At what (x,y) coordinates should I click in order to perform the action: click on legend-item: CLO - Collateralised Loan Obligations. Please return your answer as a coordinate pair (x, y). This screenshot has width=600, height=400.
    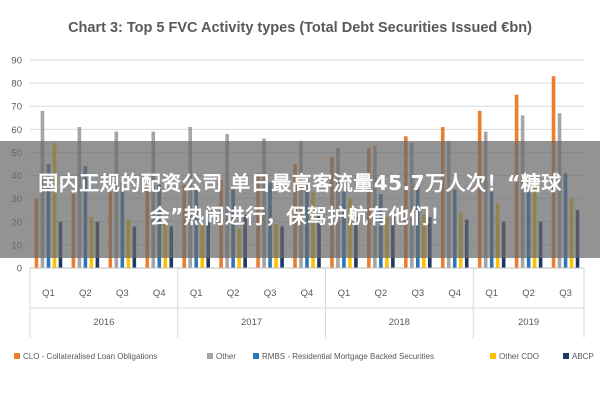
    Looking at the image, I should click on (85, 356).